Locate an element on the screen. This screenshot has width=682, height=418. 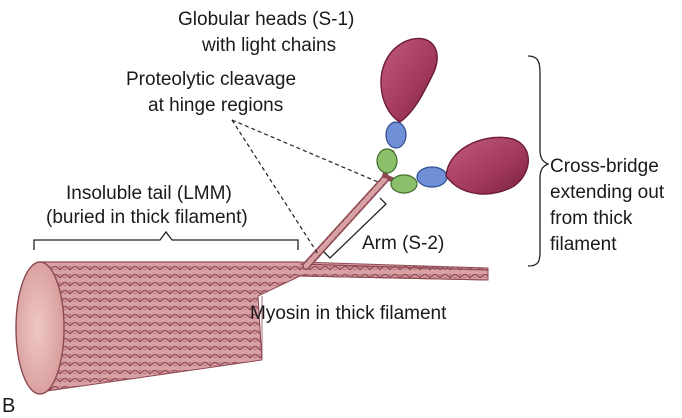
label-arm: Arm (S-2) is located at coordinates (403, 243).